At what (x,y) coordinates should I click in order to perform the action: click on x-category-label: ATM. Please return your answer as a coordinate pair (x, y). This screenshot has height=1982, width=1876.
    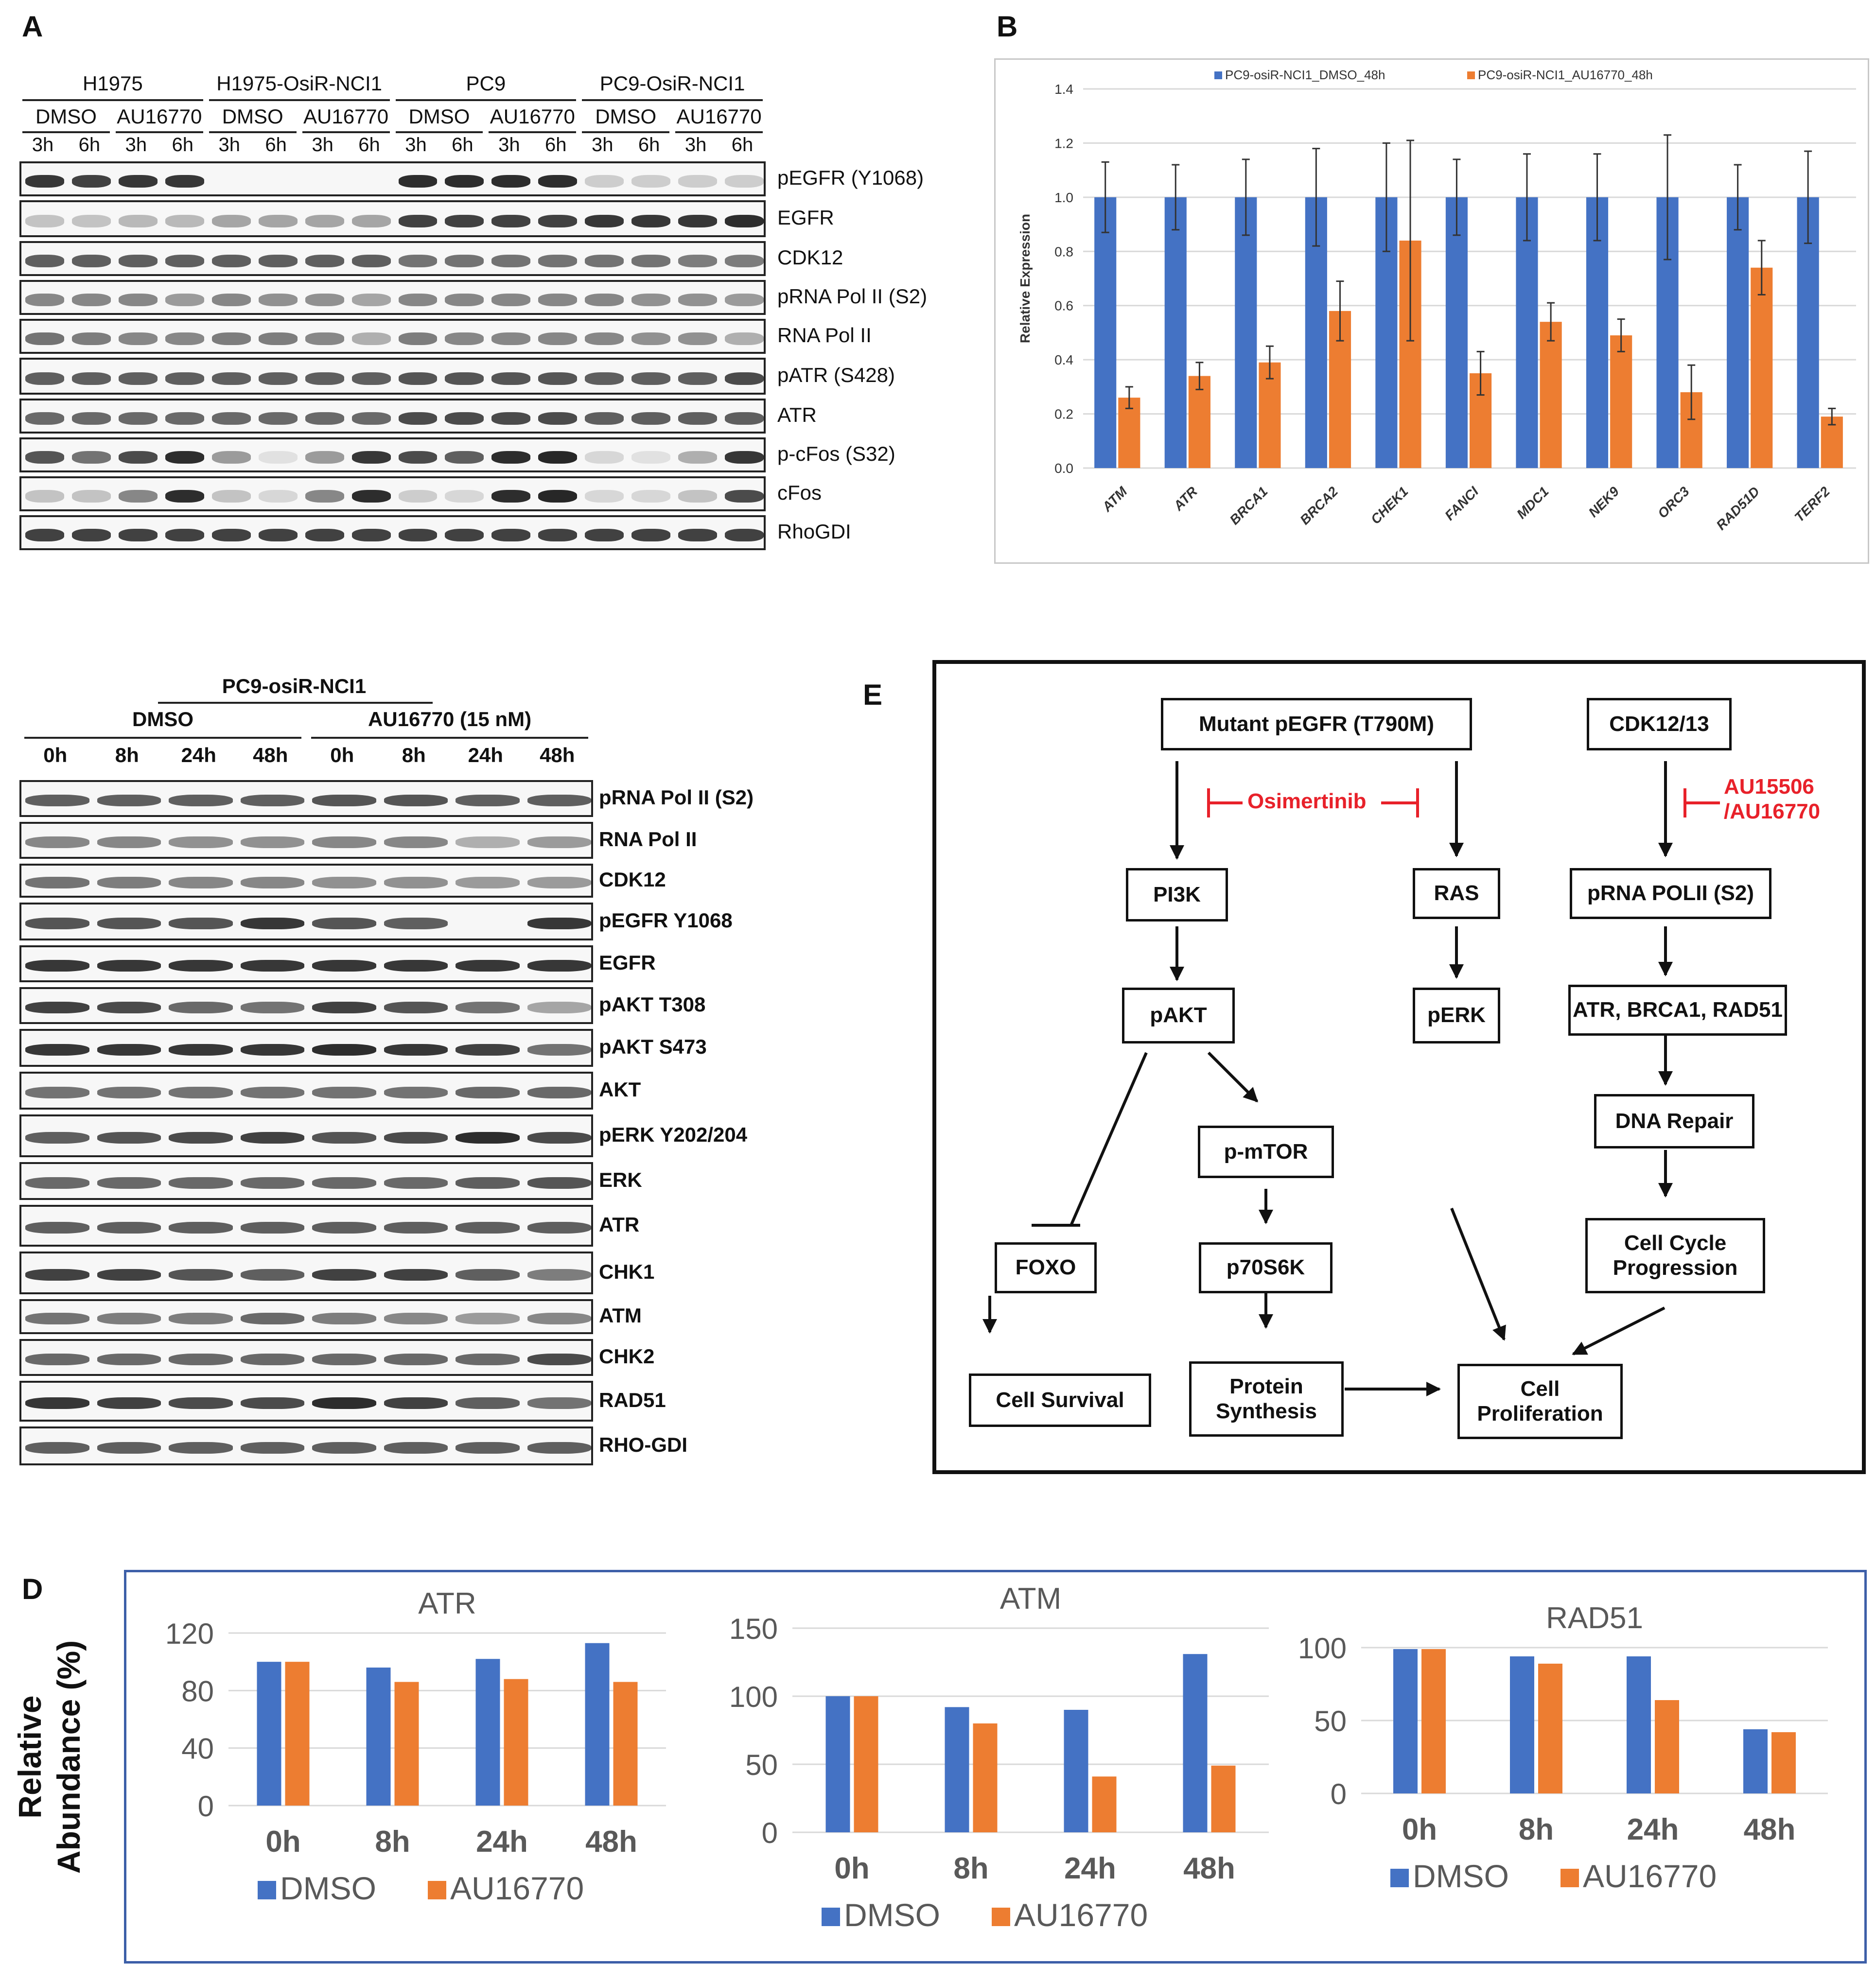
    Looking at the image, I should click on (1114, 499).